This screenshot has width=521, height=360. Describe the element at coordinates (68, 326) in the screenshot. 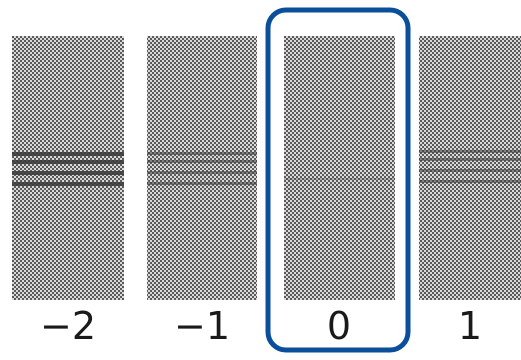

I see `pattern-label-minus-2: −2` at that location.